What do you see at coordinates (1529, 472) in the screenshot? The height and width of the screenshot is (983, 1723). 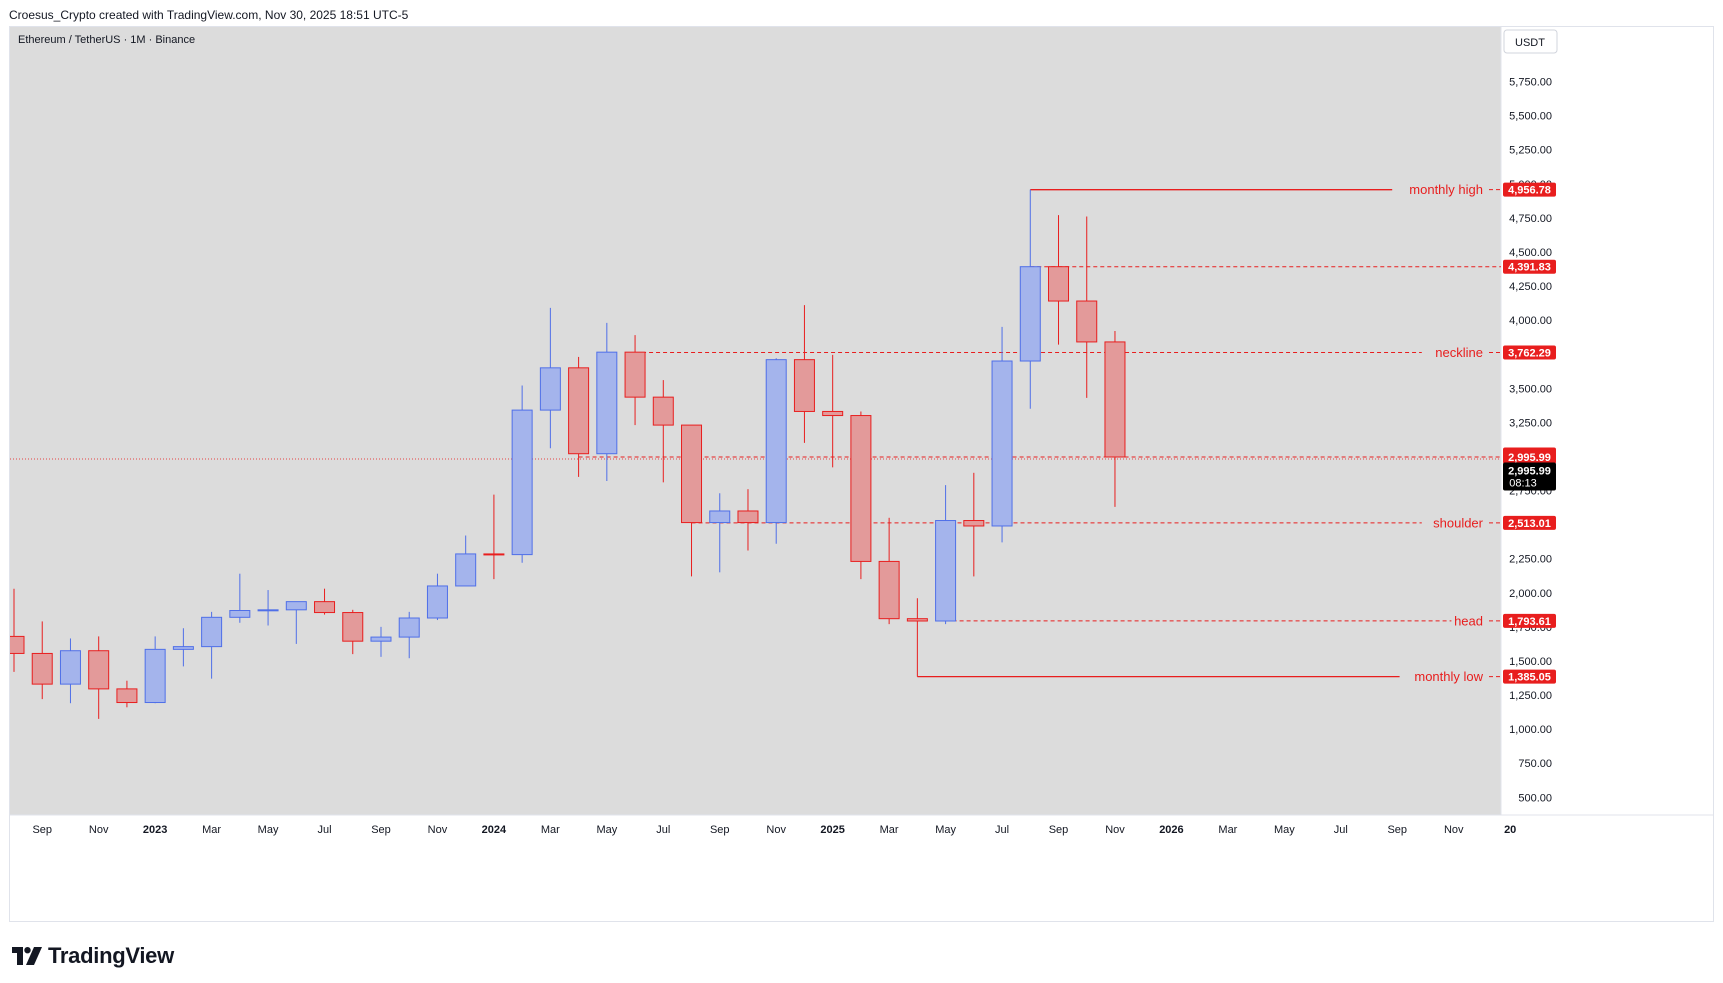 I see `last-price-value: 2,995.99` at bounding box center [1529, 472].